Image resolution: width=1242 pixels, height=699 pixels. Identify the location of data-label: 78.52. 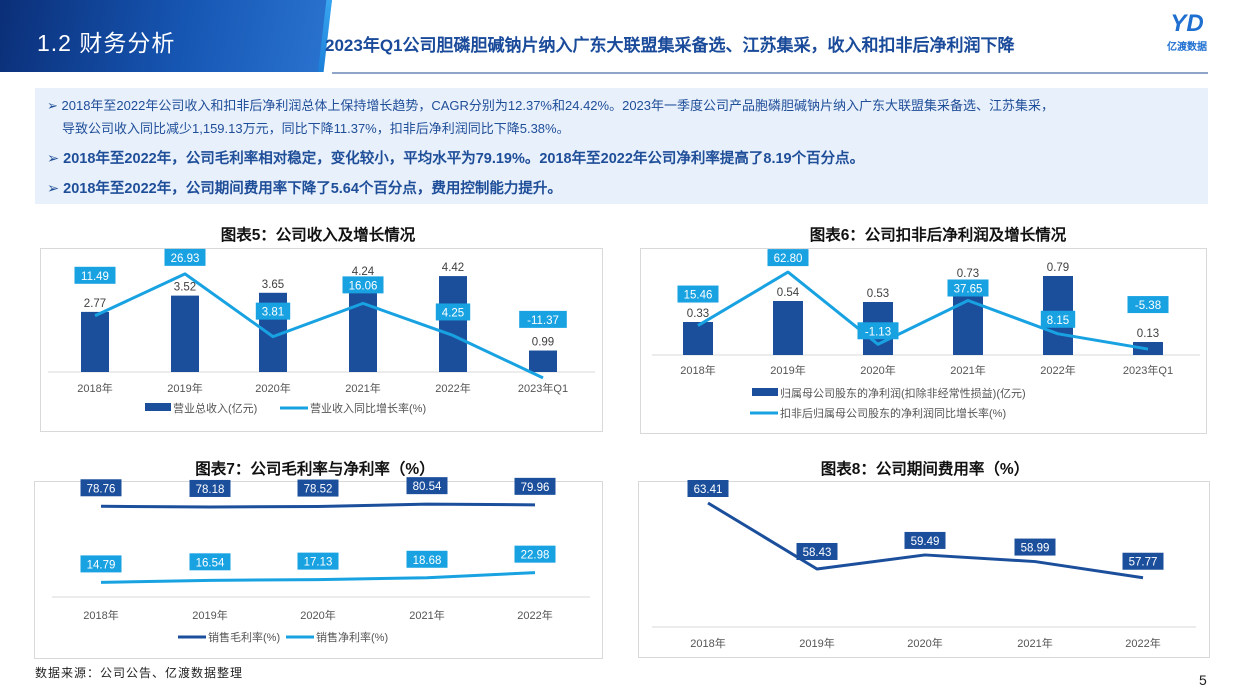
(318, 490).